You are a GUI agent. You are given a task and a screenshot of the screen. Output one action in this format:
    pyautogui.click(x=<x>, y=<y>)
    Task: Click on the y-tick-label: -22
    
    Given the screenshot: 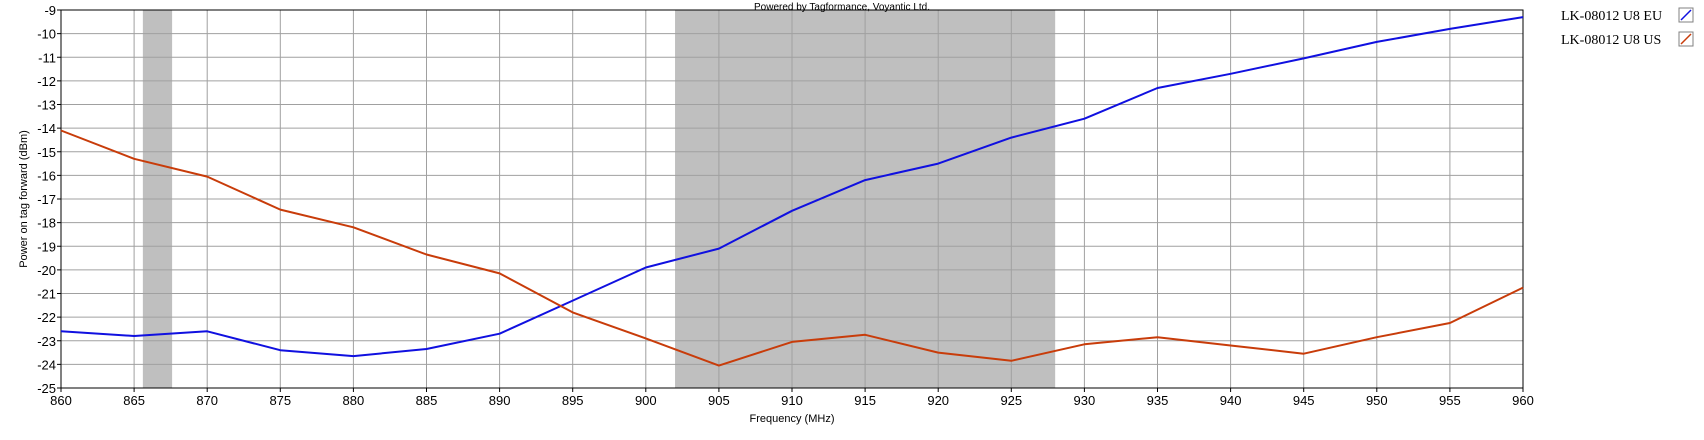 What is the action you would take?
    pyautogui.click(x=46, y=317)
    